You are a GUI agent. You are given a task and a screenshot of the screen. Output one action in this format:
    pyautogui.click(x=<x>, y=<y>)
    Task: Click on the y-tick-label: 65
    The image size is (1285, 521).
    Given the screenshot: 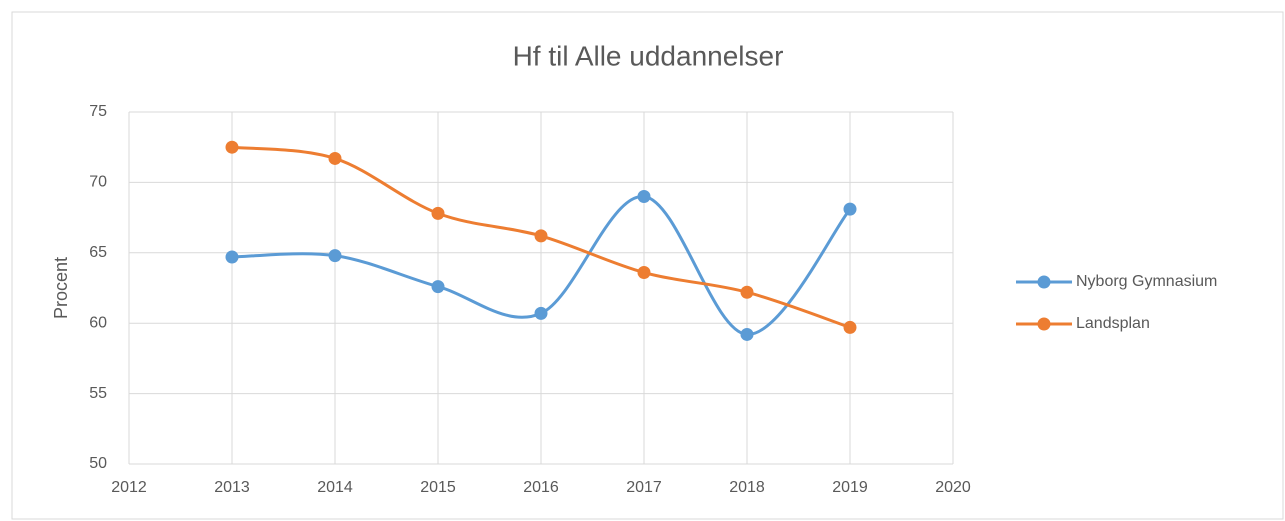 What is the action you would take?
    pyautogui.click(x=98, y=252)
    